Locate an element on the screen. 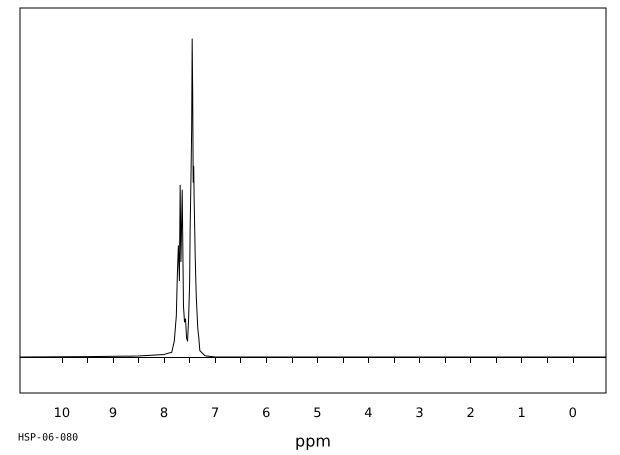 The image size is (620, 455). x-tick-label: 4 is located at coordinates (368, 413).